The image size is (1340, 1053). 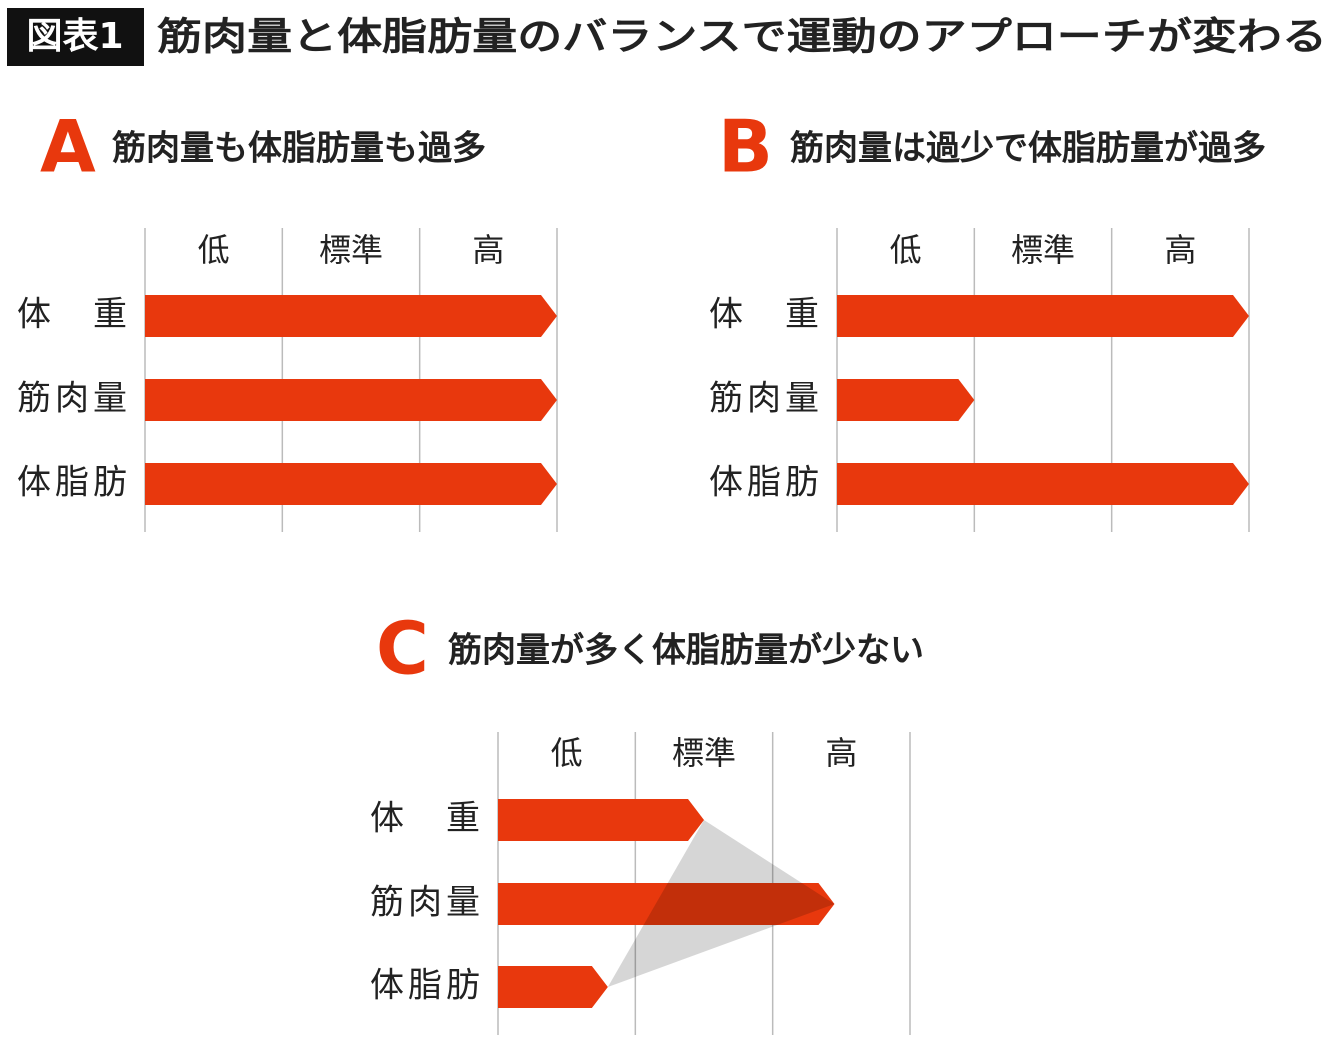 What do you see at coordinates (68, 147) in the screenshot?
I see `chart-letter: A` at bounding box center [68, 147].